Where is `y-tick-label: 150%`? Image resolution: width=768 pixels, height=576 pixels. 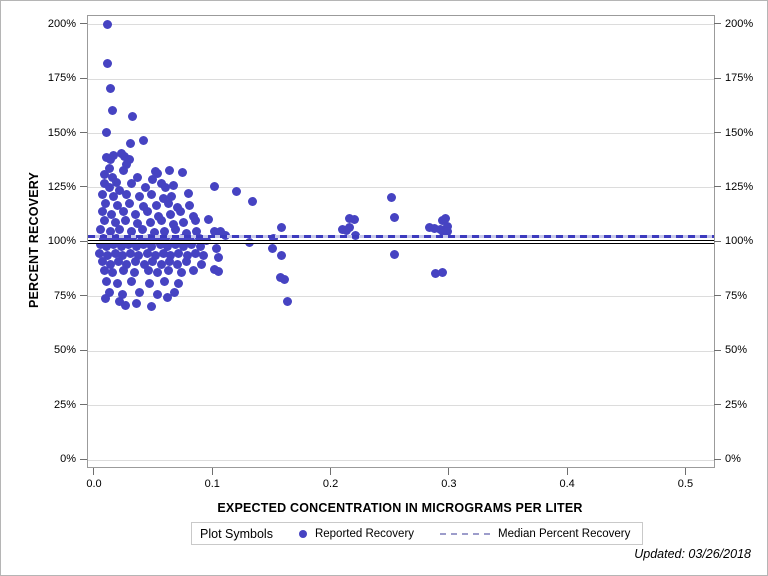
y-tick-label: 150% is located at coordinates (739, 132).